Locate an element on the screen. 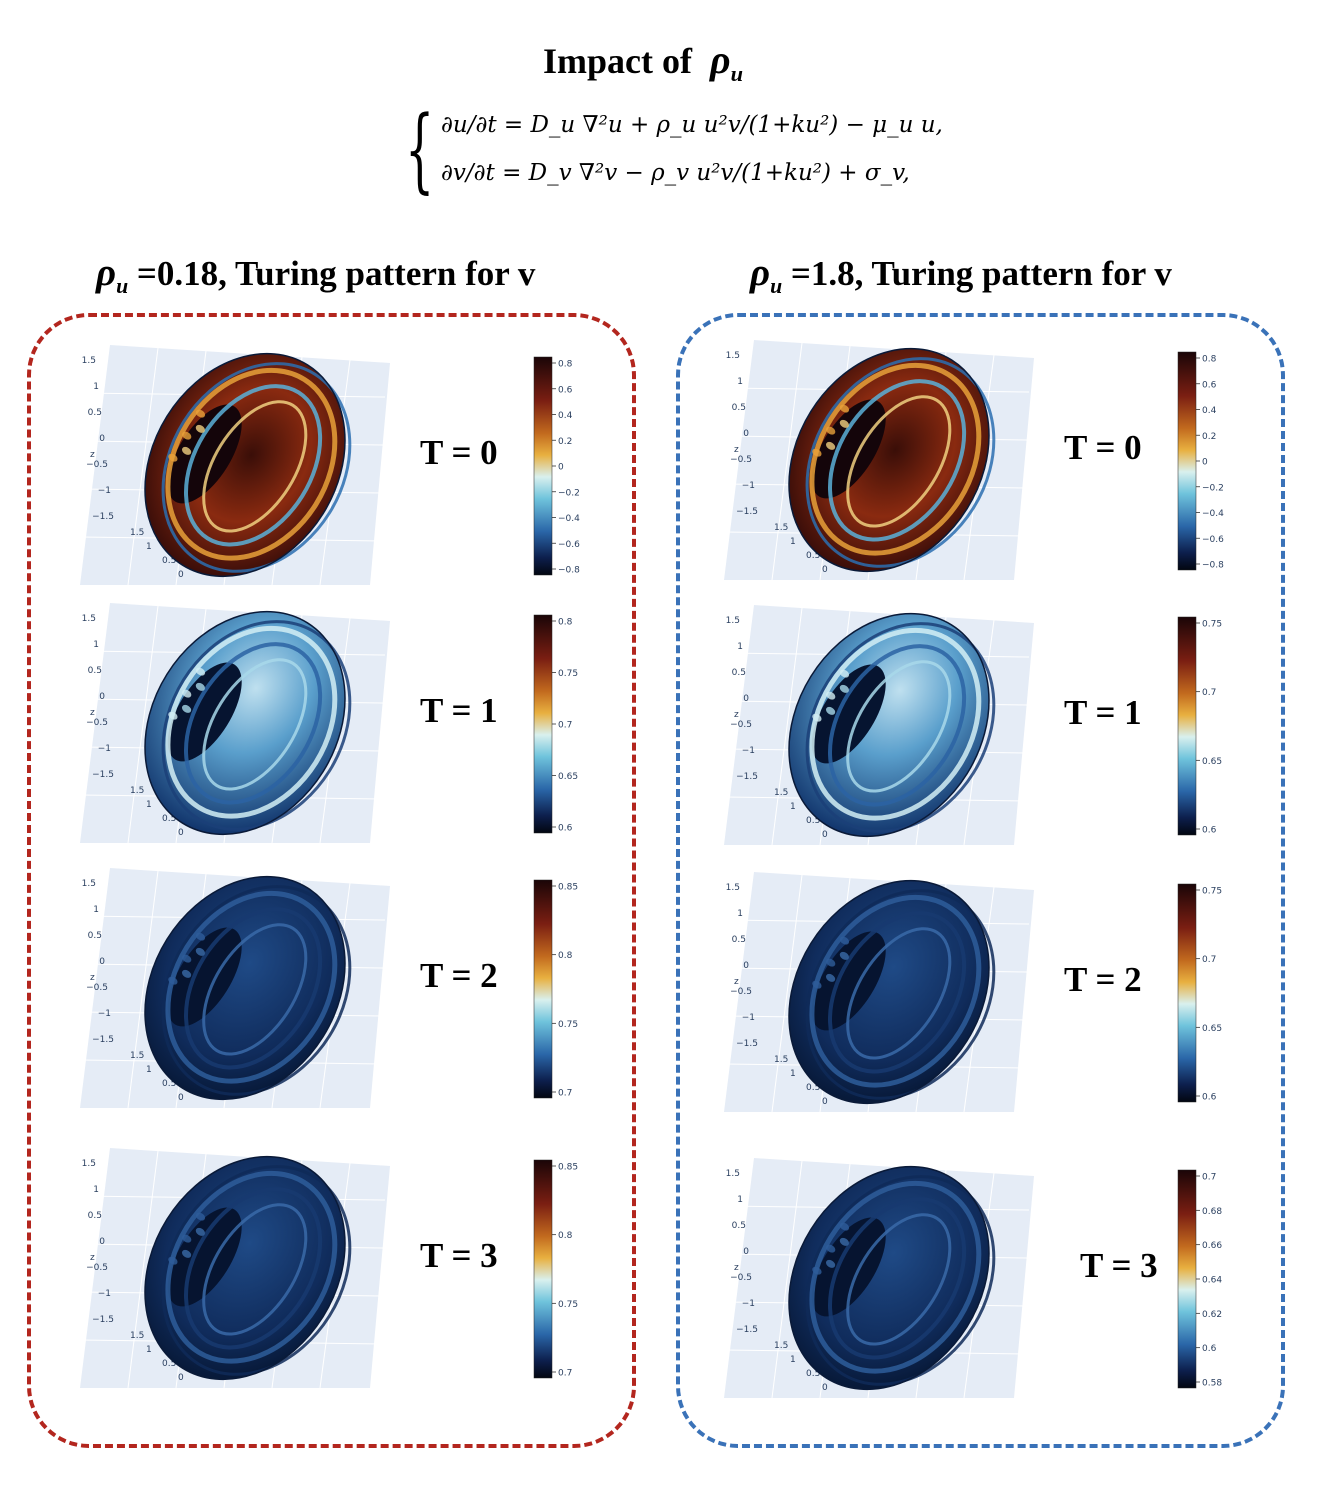  panel-right-title: ρu =1.8, Turing pattern for v is located at coordinates (961, 274).